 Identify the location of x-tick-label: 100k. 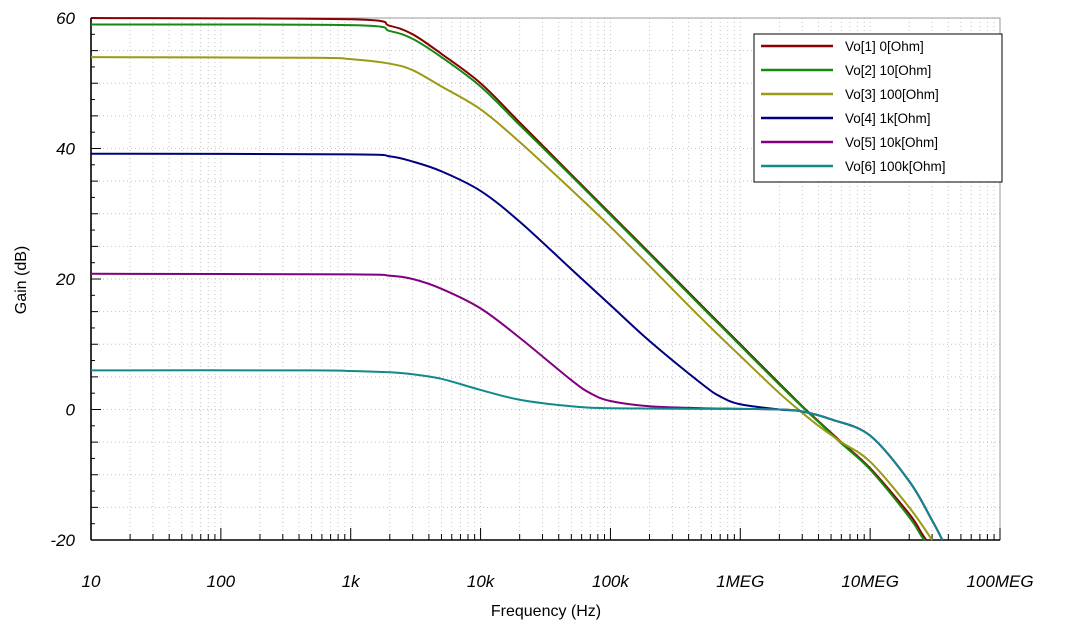
(611, 581).